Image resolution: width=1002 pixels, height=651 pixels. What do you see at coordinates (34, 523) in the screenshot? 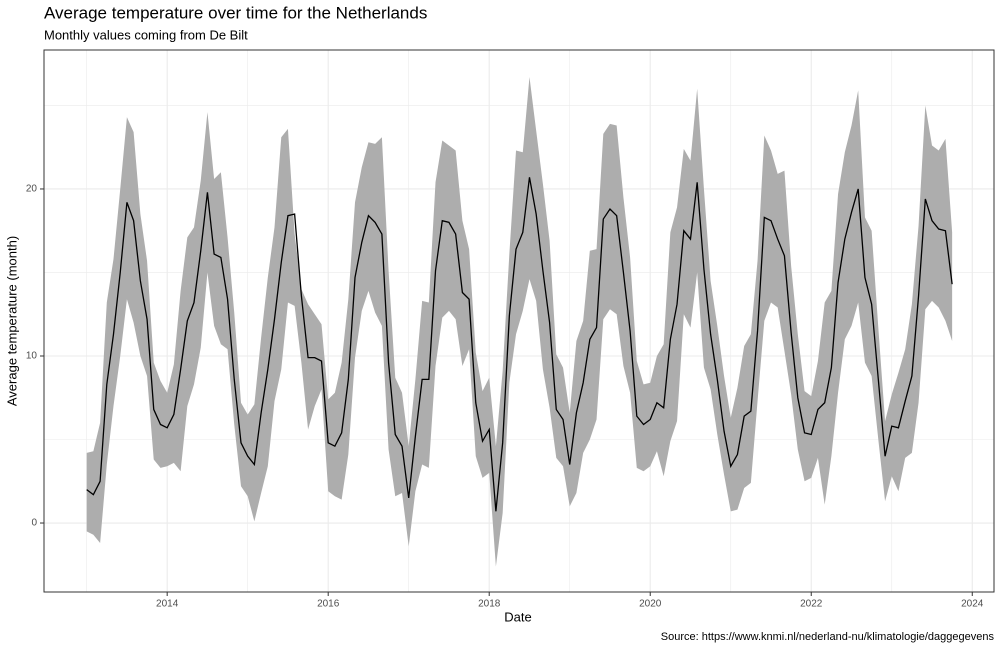
I see `y-tick-label: 0` at bounding box center [34, 523].